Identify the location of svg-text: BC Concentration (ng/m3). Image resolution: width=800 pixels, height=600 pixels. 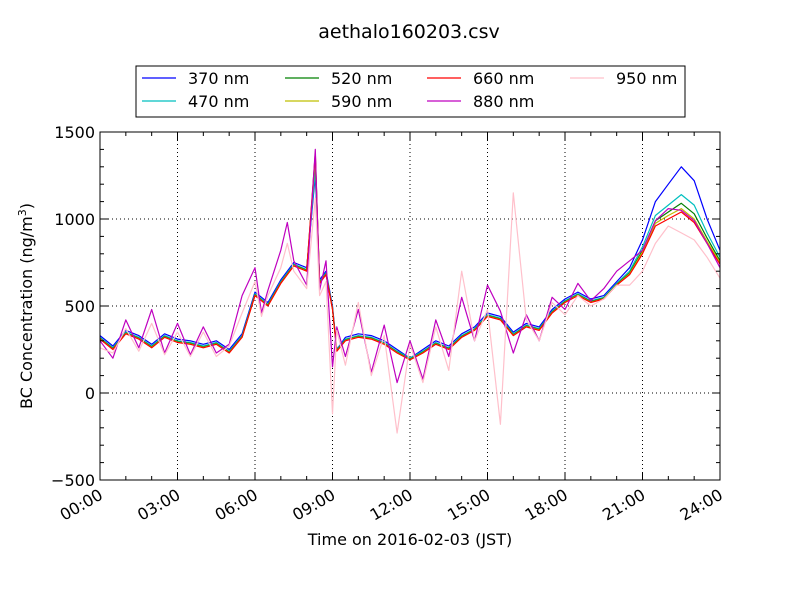
(26, 306).